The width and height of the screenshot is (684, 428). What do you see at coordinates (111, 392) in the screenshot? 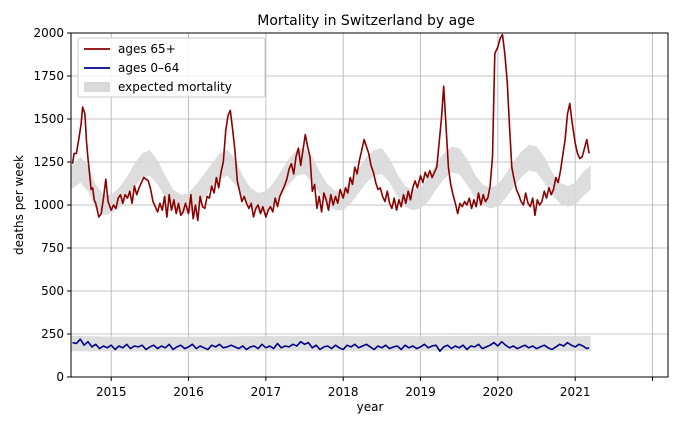
I see `x-tick-label: 2015` at bounding box center [111, 392].